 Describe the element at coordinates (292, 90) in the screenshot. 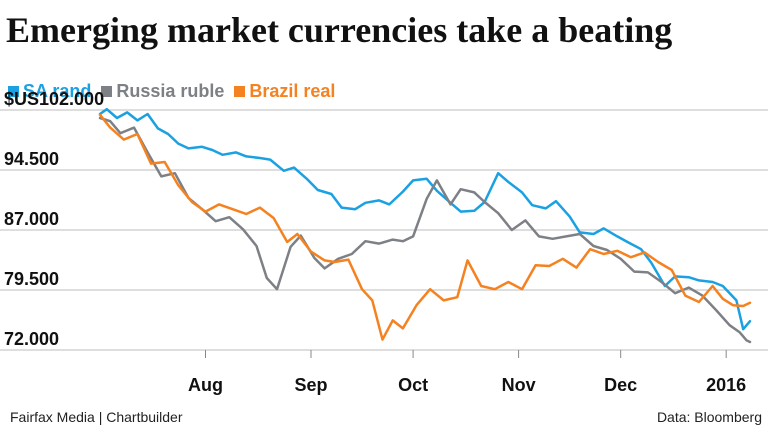

I see `legend-label-brazil-real: Brazil real` at that location.